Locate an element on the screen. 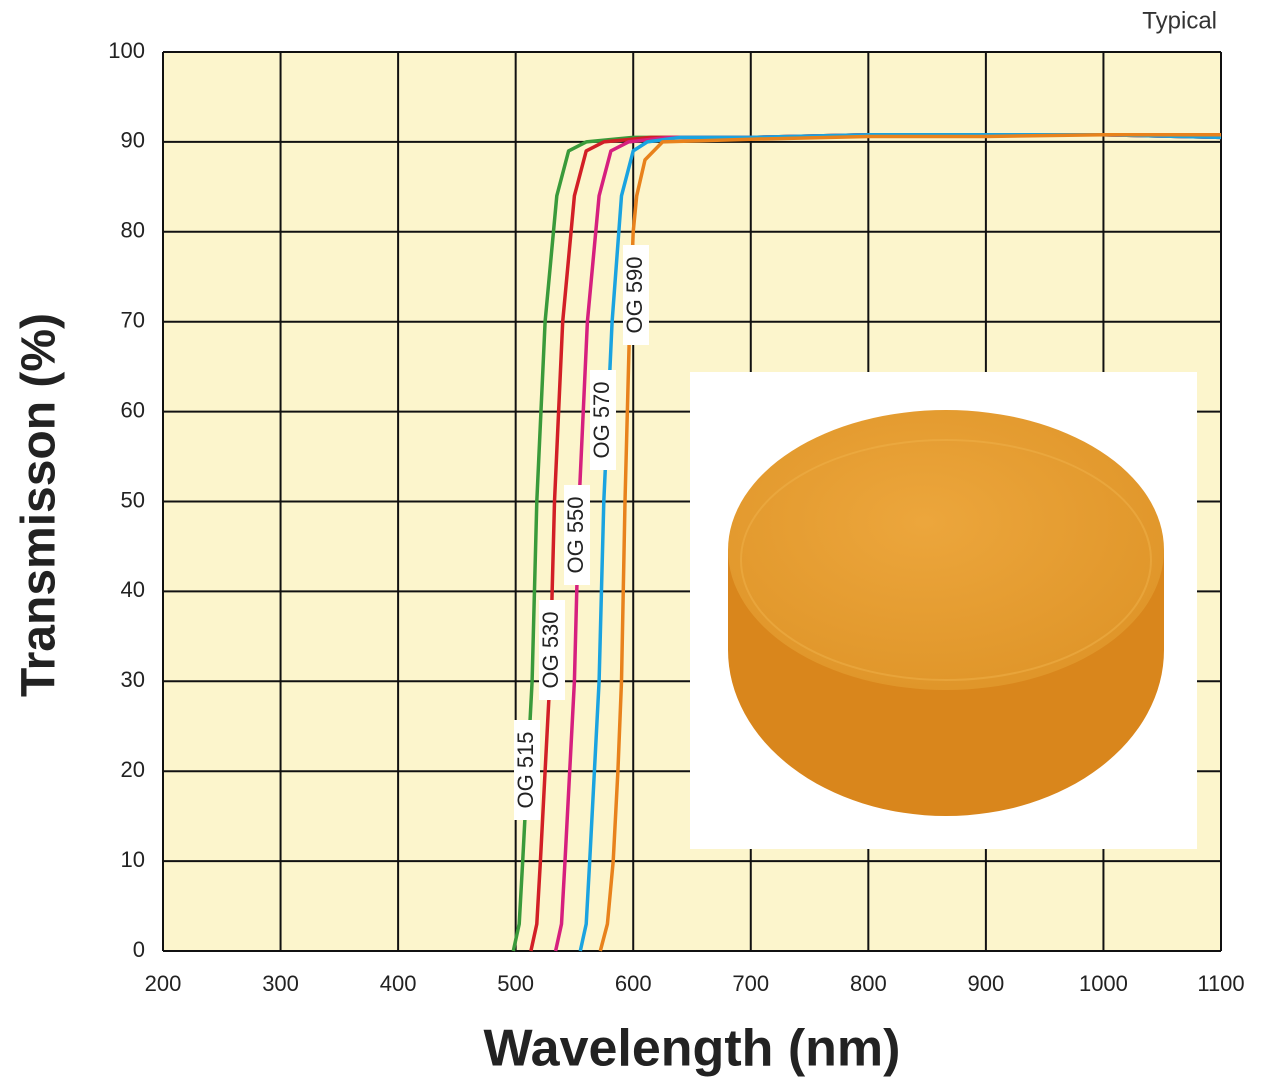 The width and height of the screenshot is (1261, 1089). y-tick-label: 10 is located at coordinates (133, 859).